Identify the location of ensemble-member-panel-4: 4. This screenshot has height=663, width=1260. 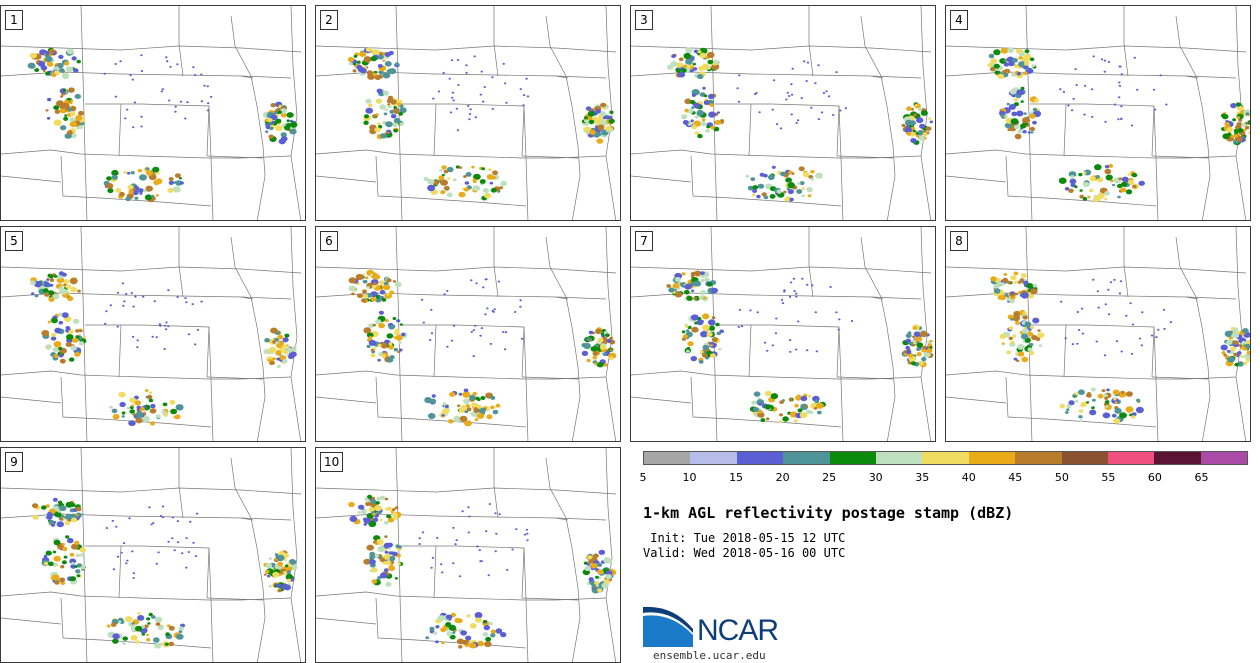
(1098, 113).